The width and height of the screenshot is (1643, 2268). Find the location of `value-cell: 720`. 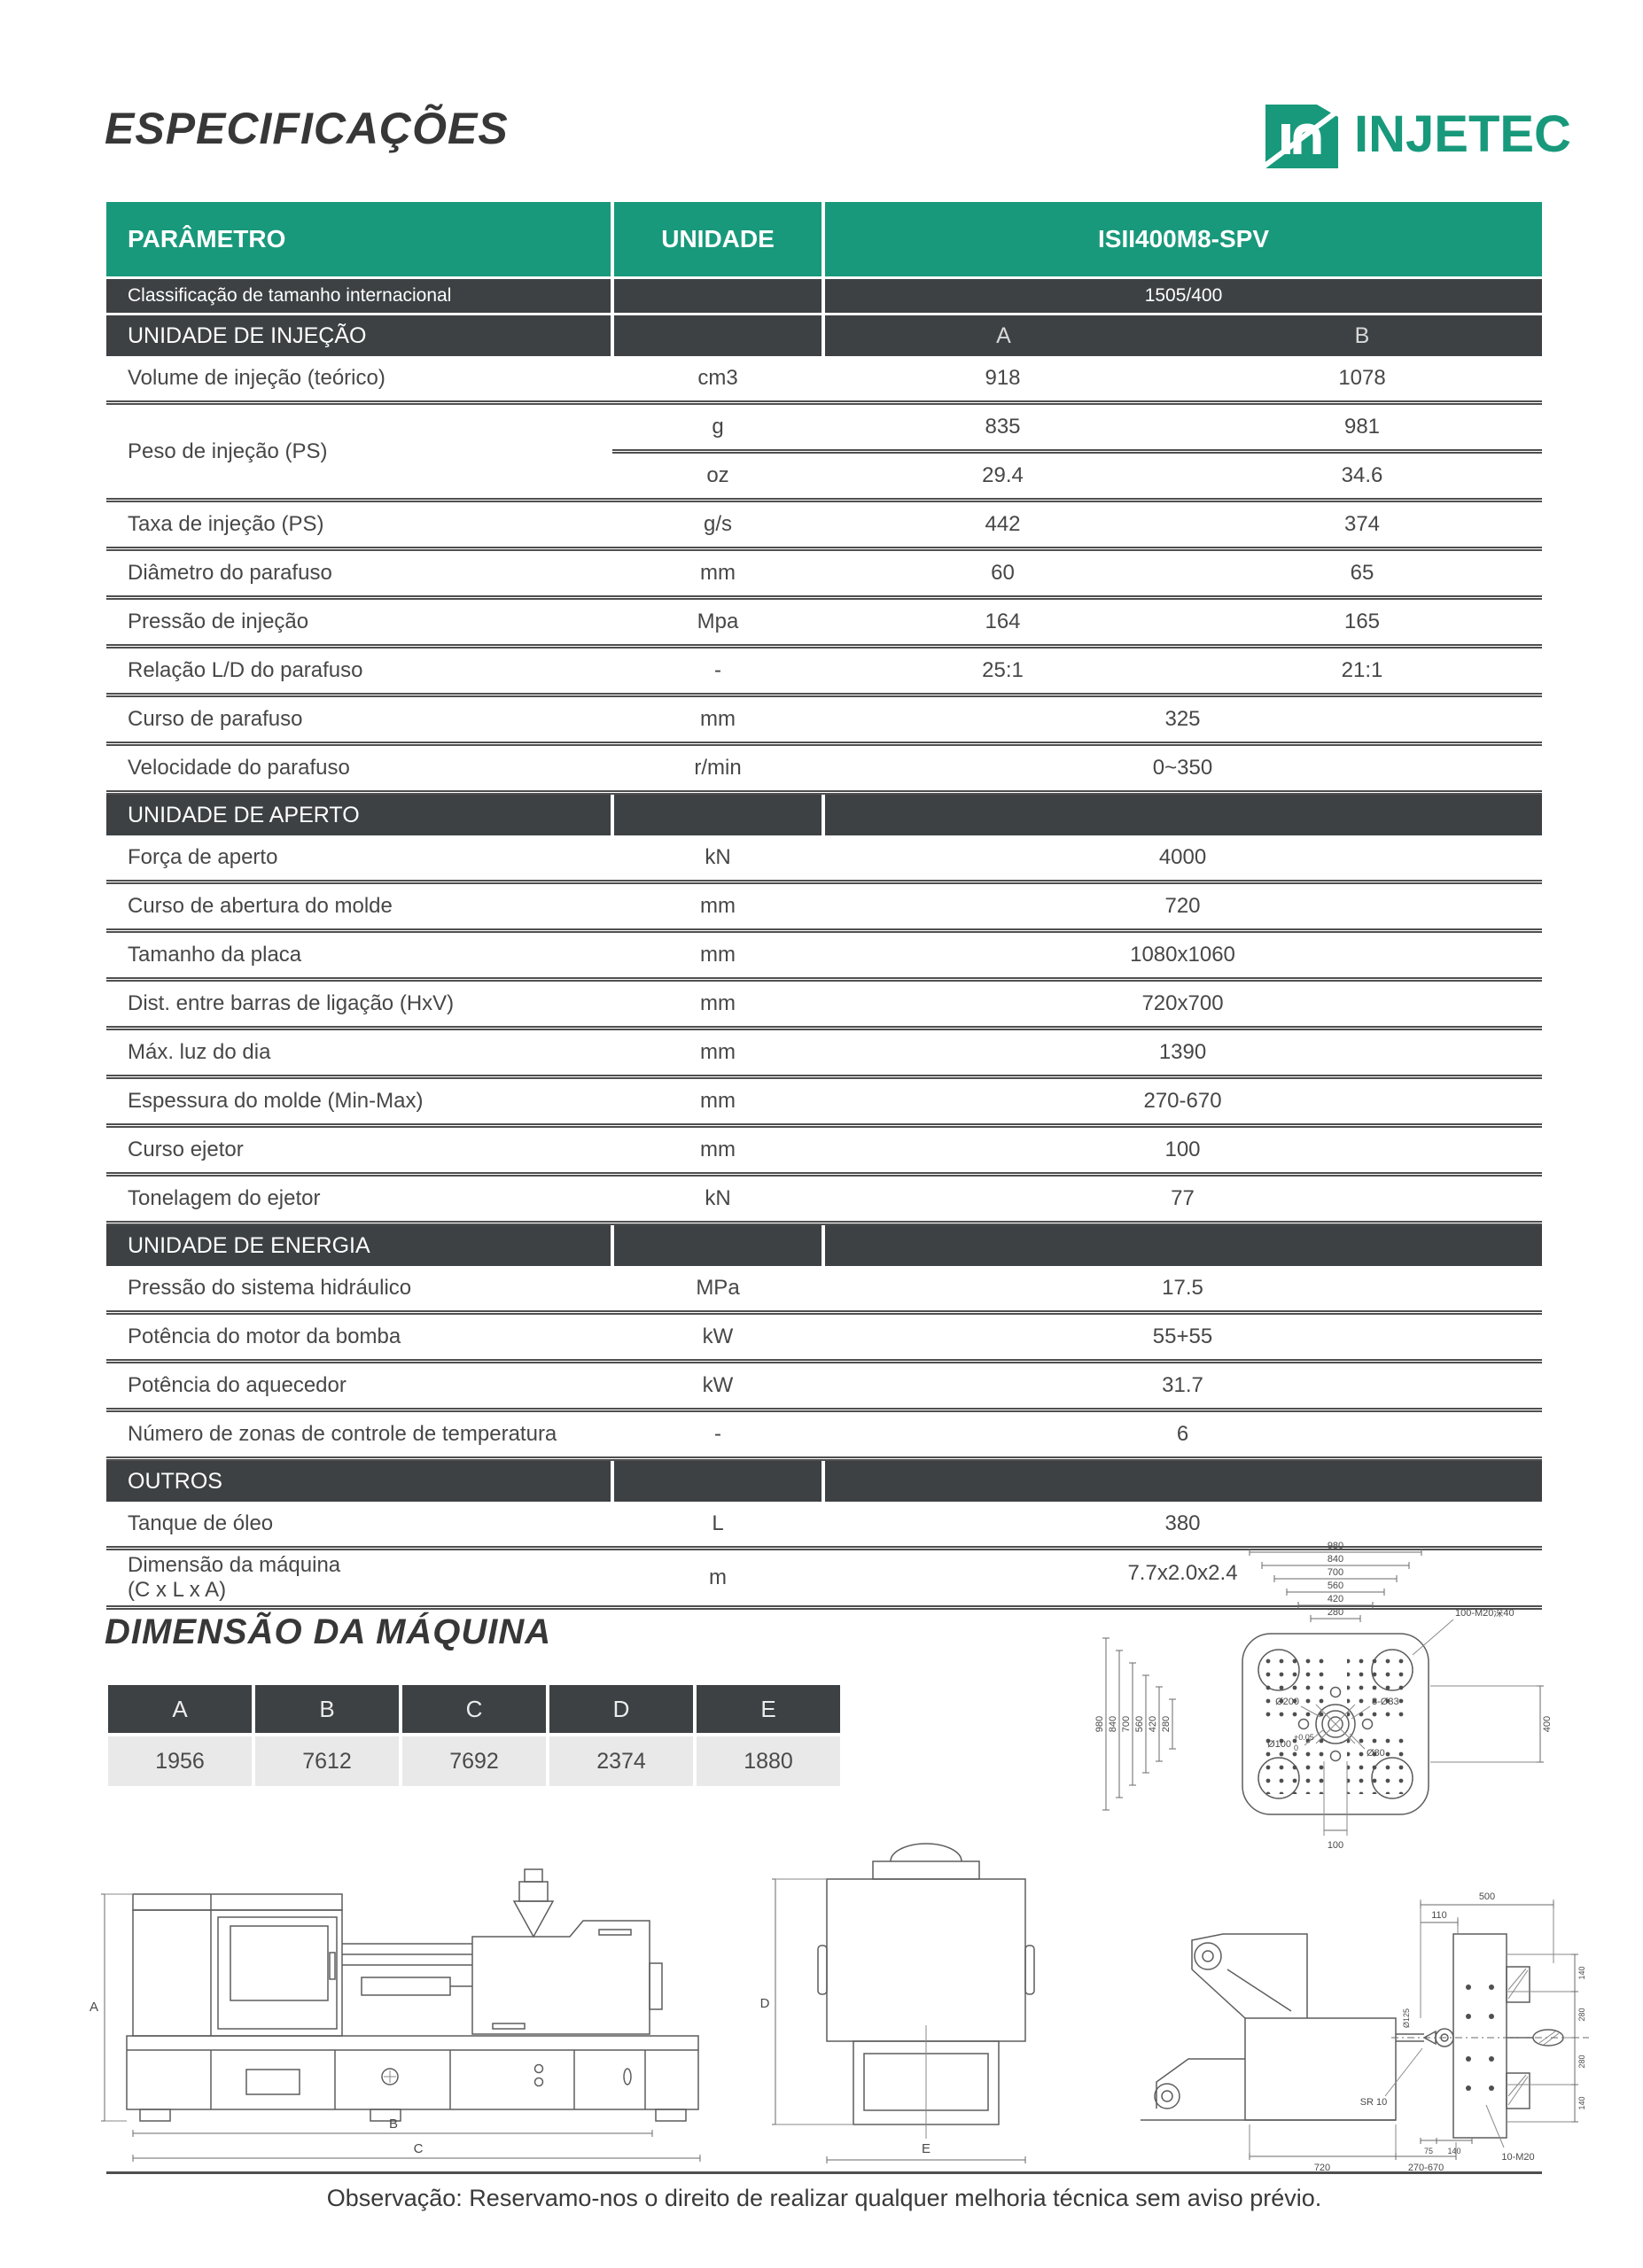

value-cell: 720 is located at coordinates (1183, 907).